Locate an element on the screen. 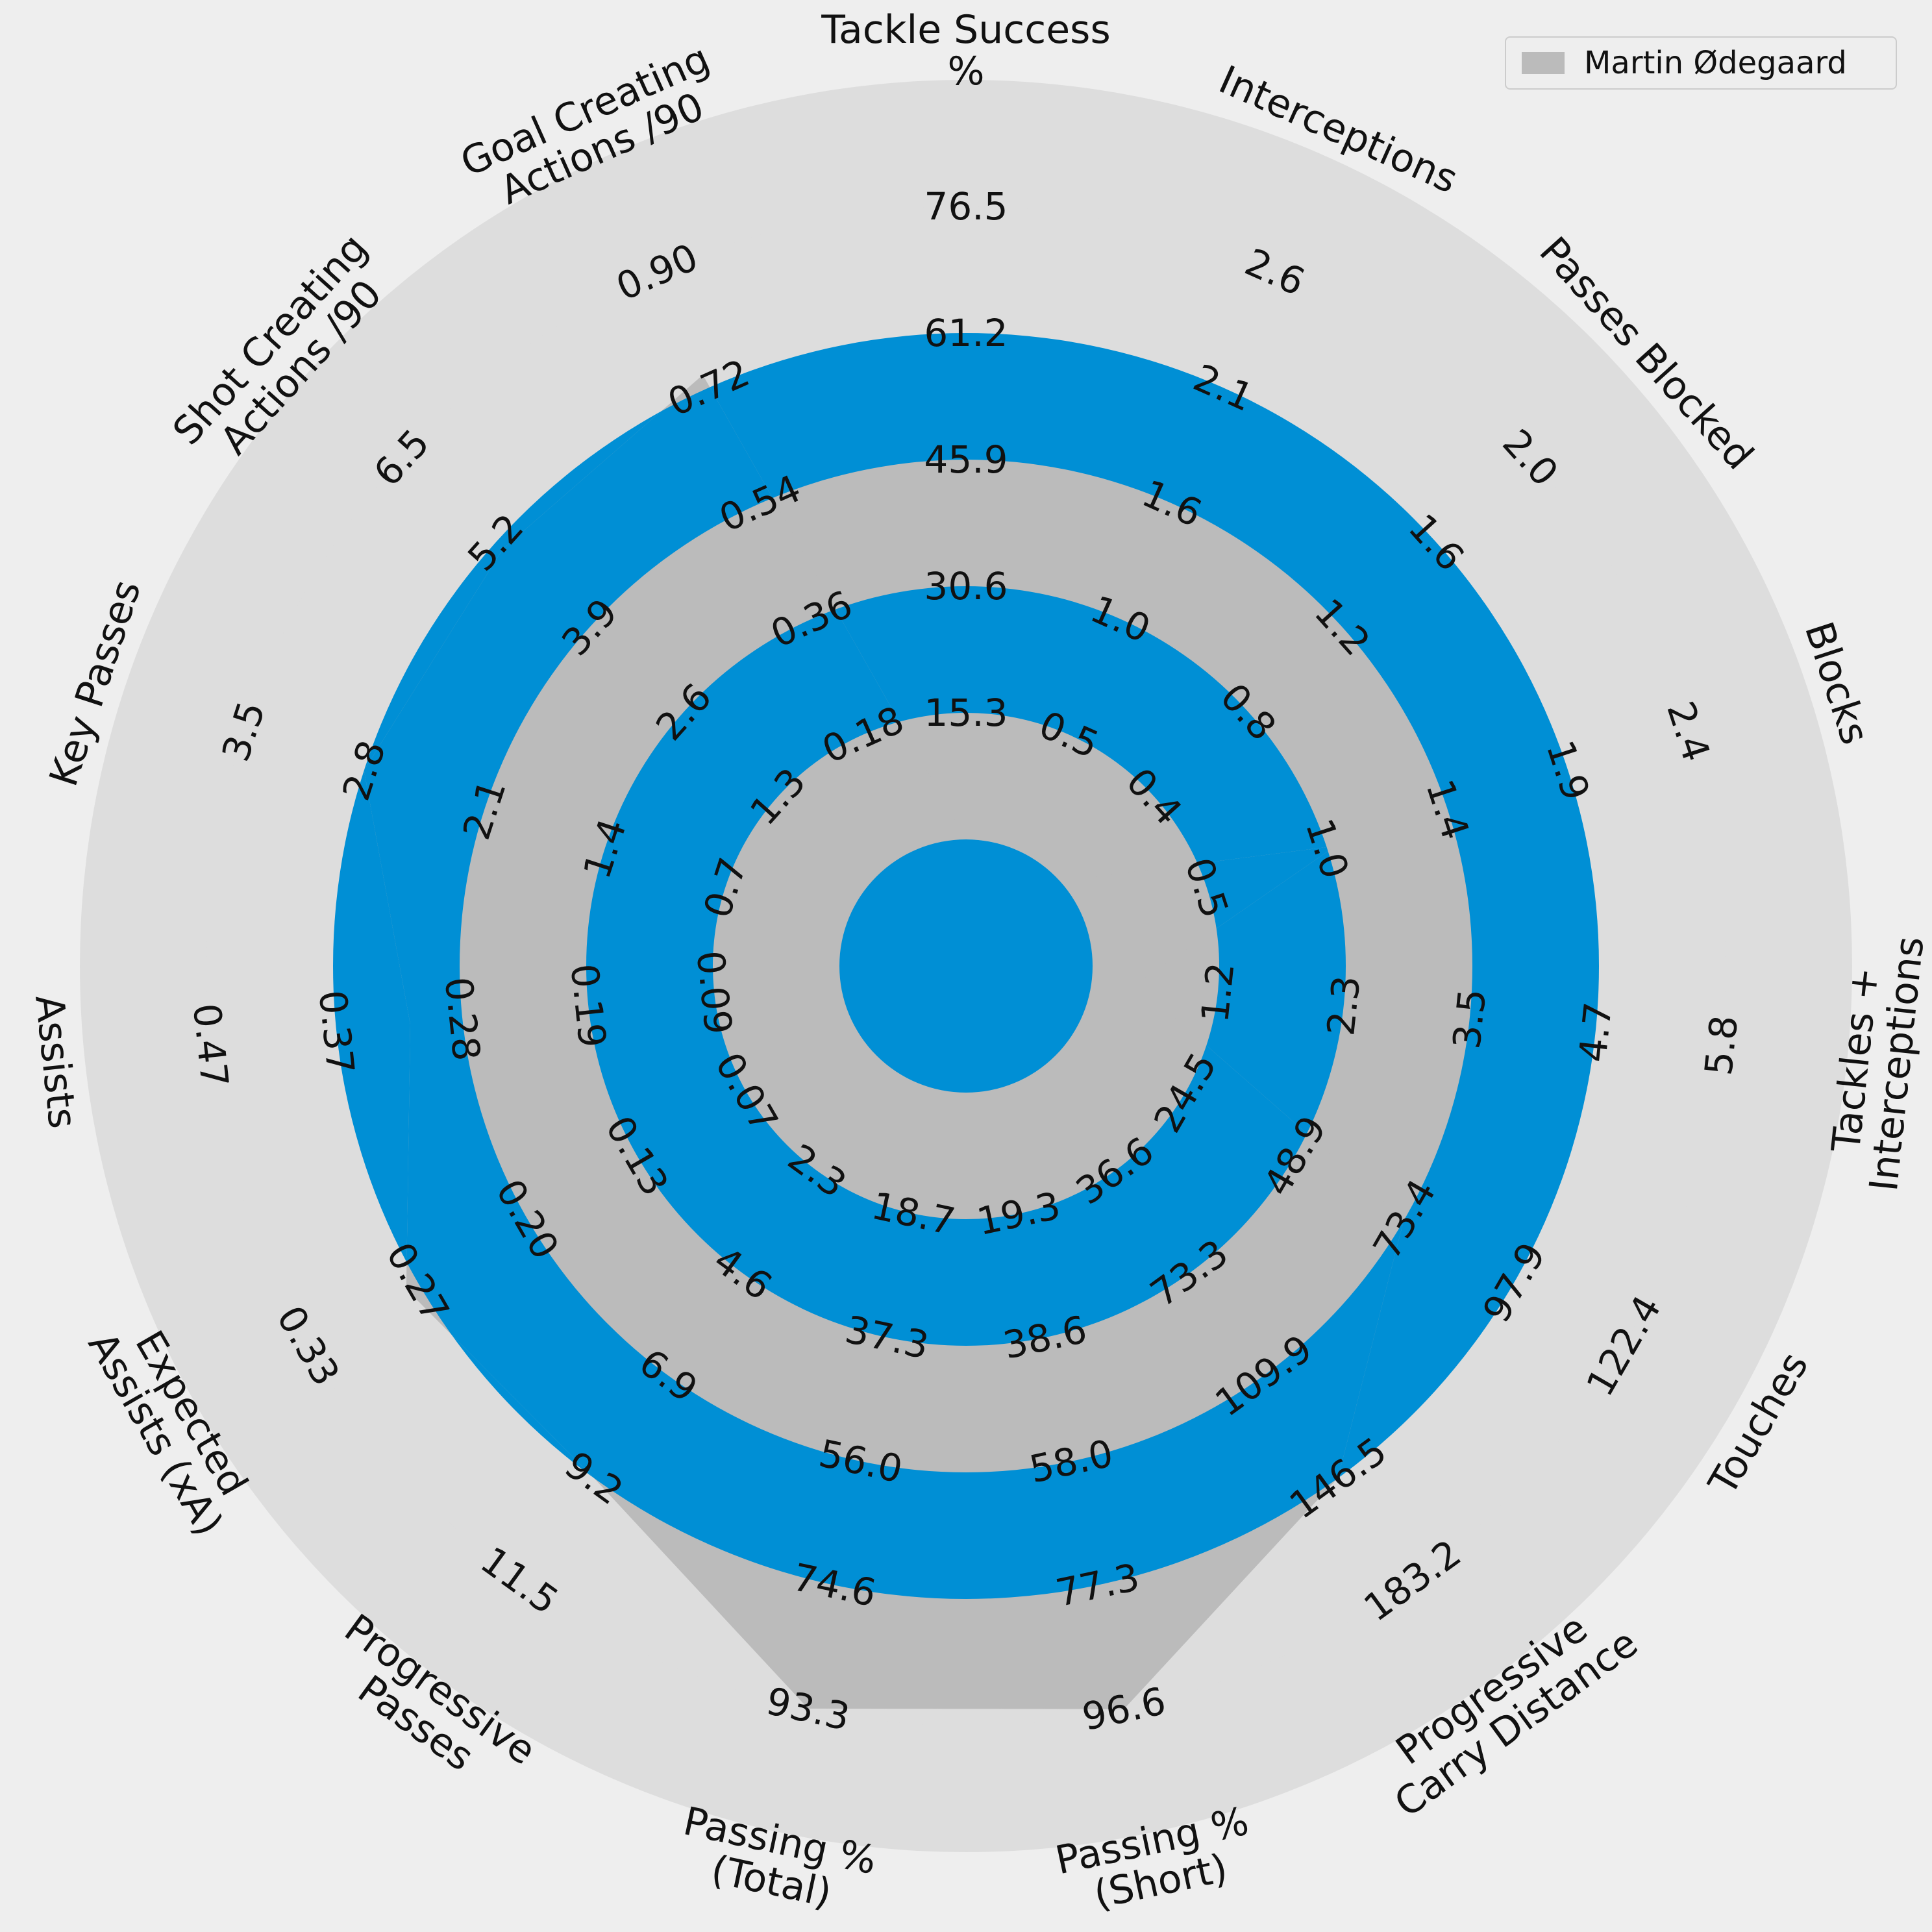 This screenshot has height=1932, width=1932. center-circle is located at coordinates (966, 966).